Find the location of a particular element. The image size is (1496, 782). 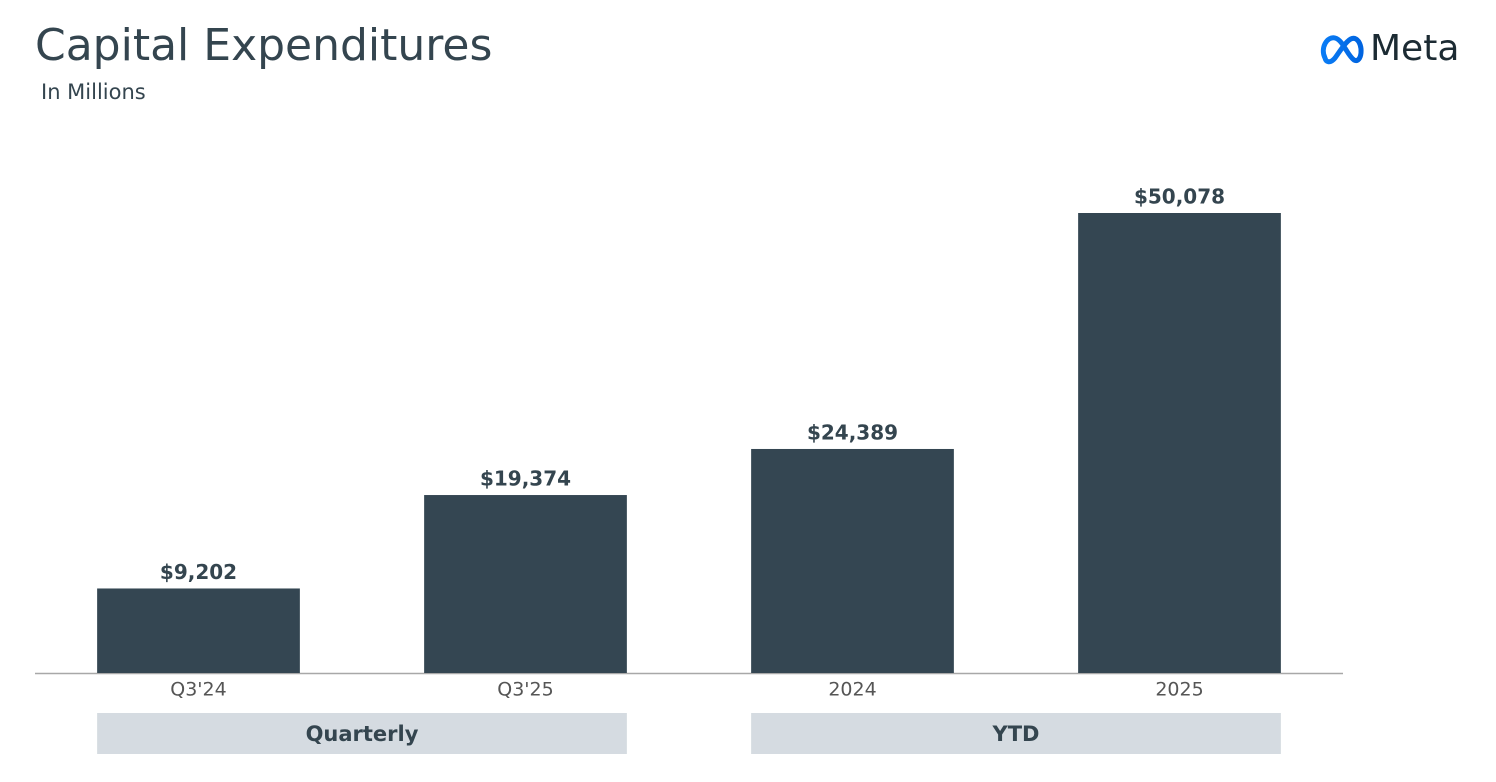

brand-logo-icon is located at coordinates (1342, 50).